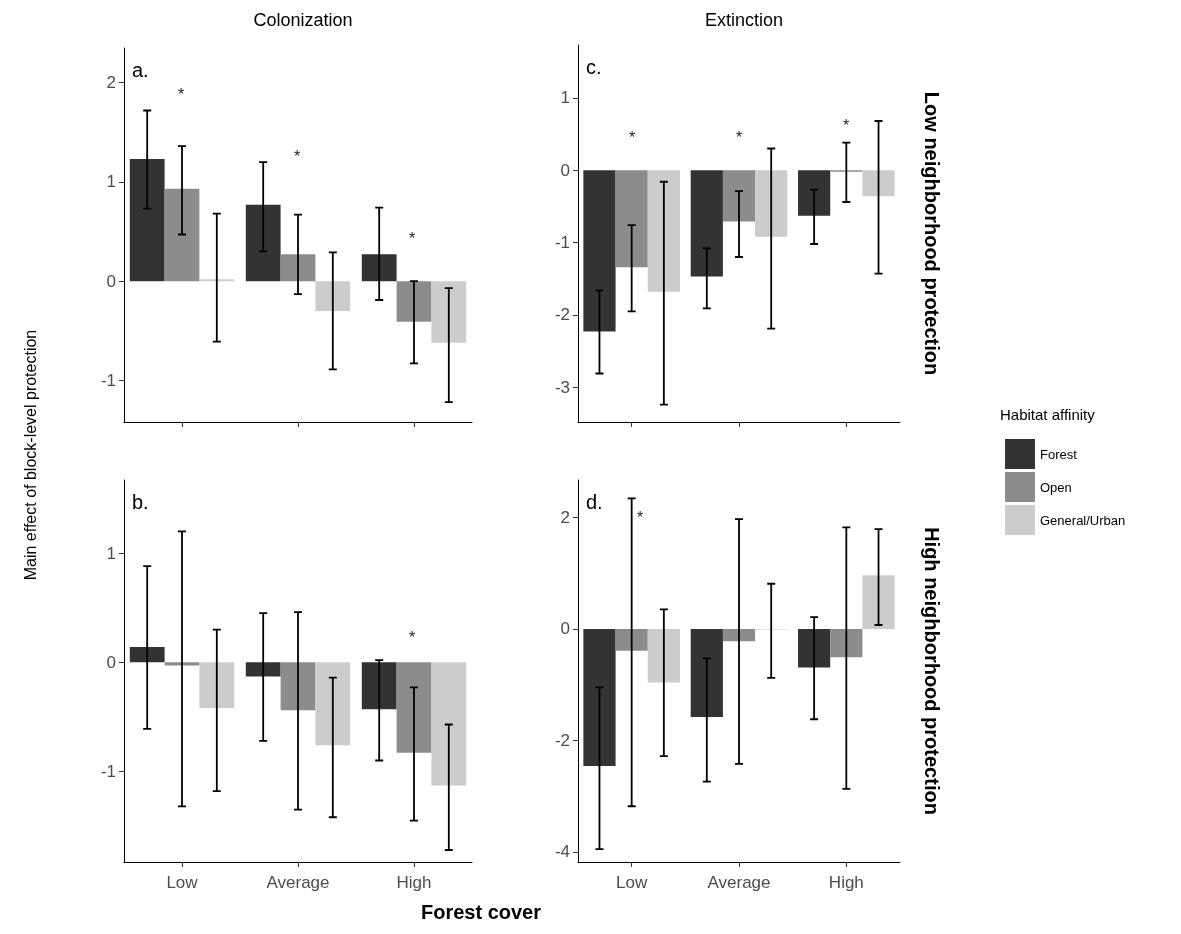 The image size is (1181, 934). Describe the element at coordinates (1056, 487) in the screenshot. I see `legend-label: Open` at that location.